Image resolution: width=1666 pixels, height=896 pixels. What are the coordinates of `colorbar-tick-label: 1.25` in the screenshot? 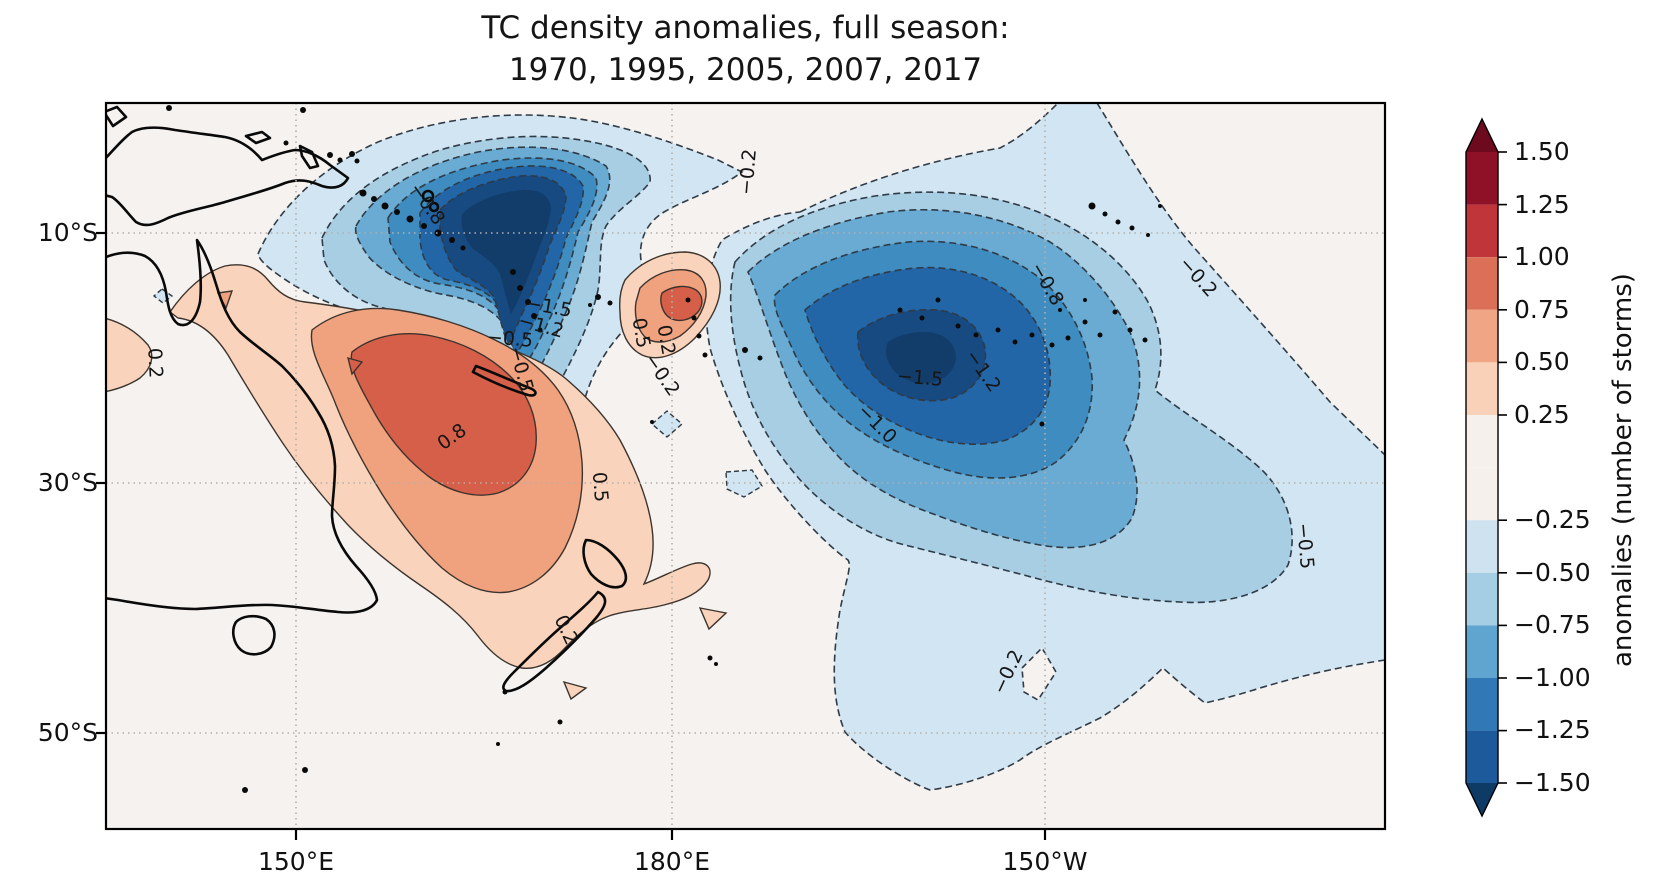 It's located at (1542, 204).